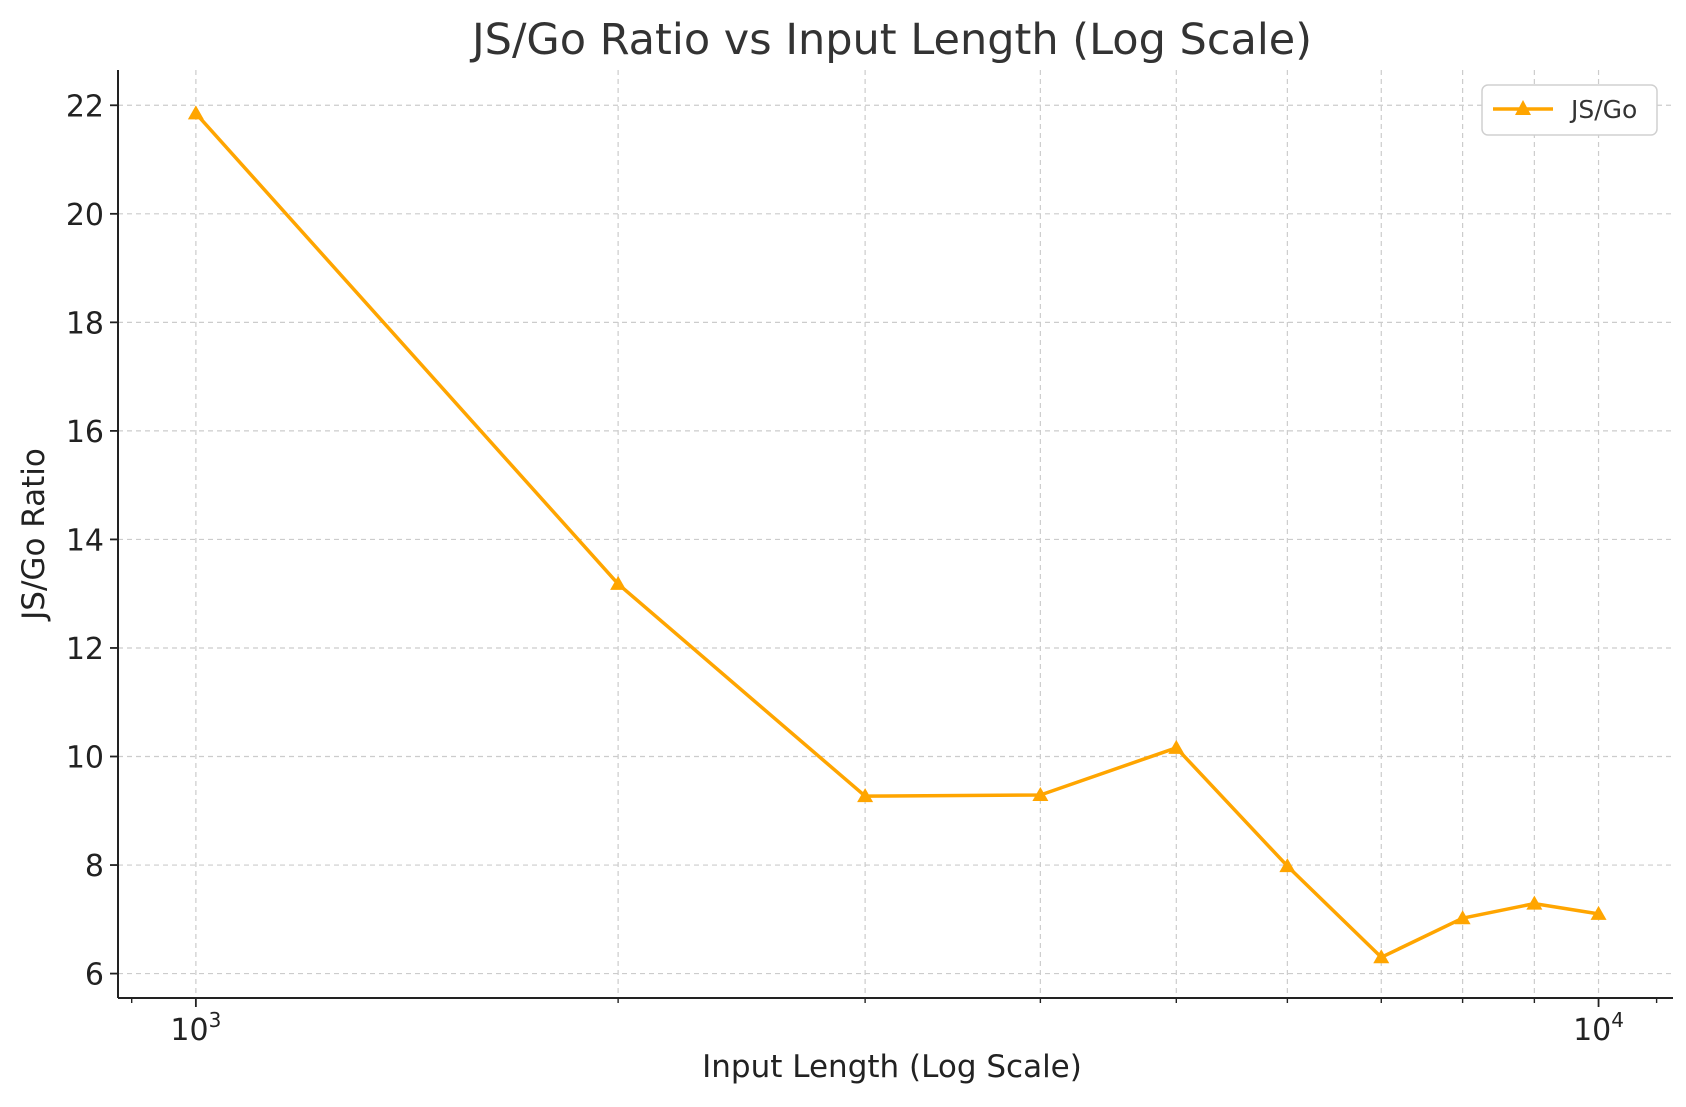 Image resolution: width=1686 pixels, height=1107 pixels. Describe the element at coordinates (1523, 107) in the screenshot. I see `legend-marker` at that location.